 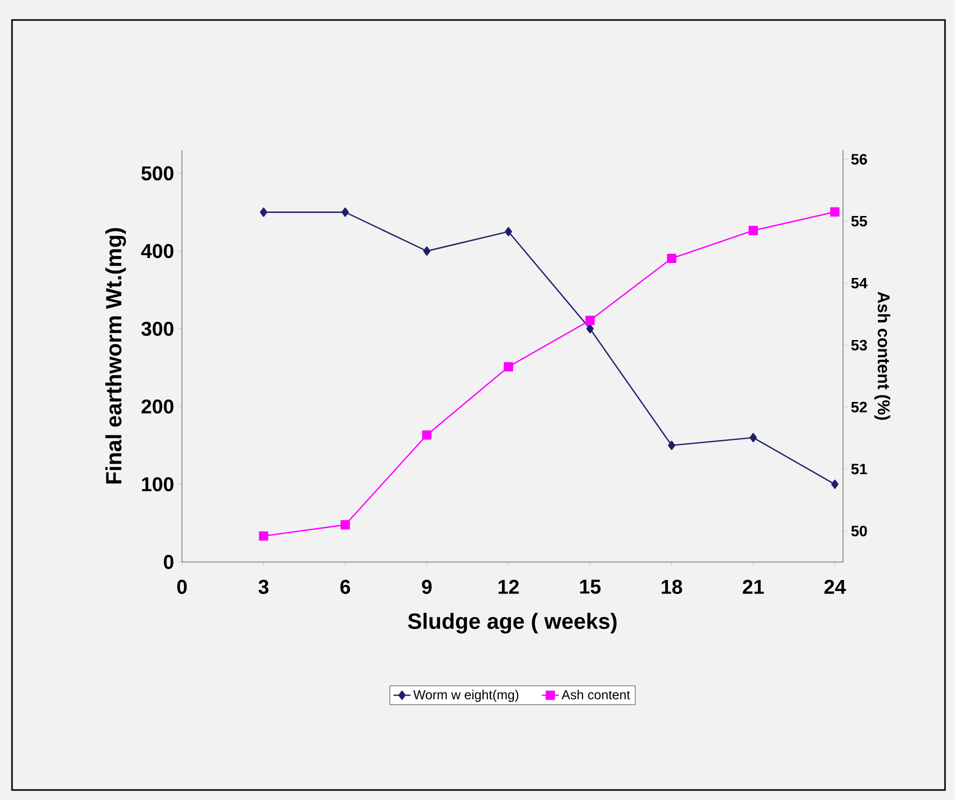 I want to click on y-axis-title: Final earthworm Wt.(mg), so click(x=115, y=356).